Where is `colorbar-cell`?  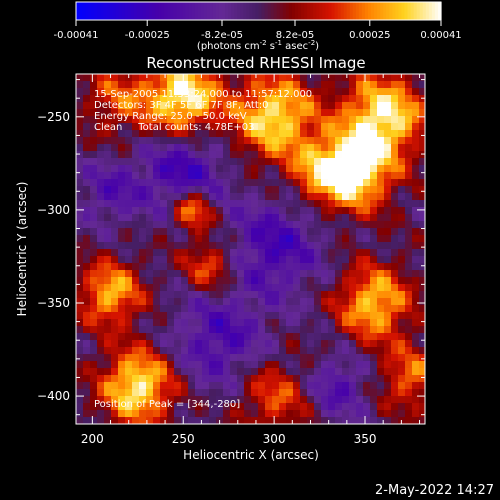 colorbar-cell is located at coordinates (278, 11).